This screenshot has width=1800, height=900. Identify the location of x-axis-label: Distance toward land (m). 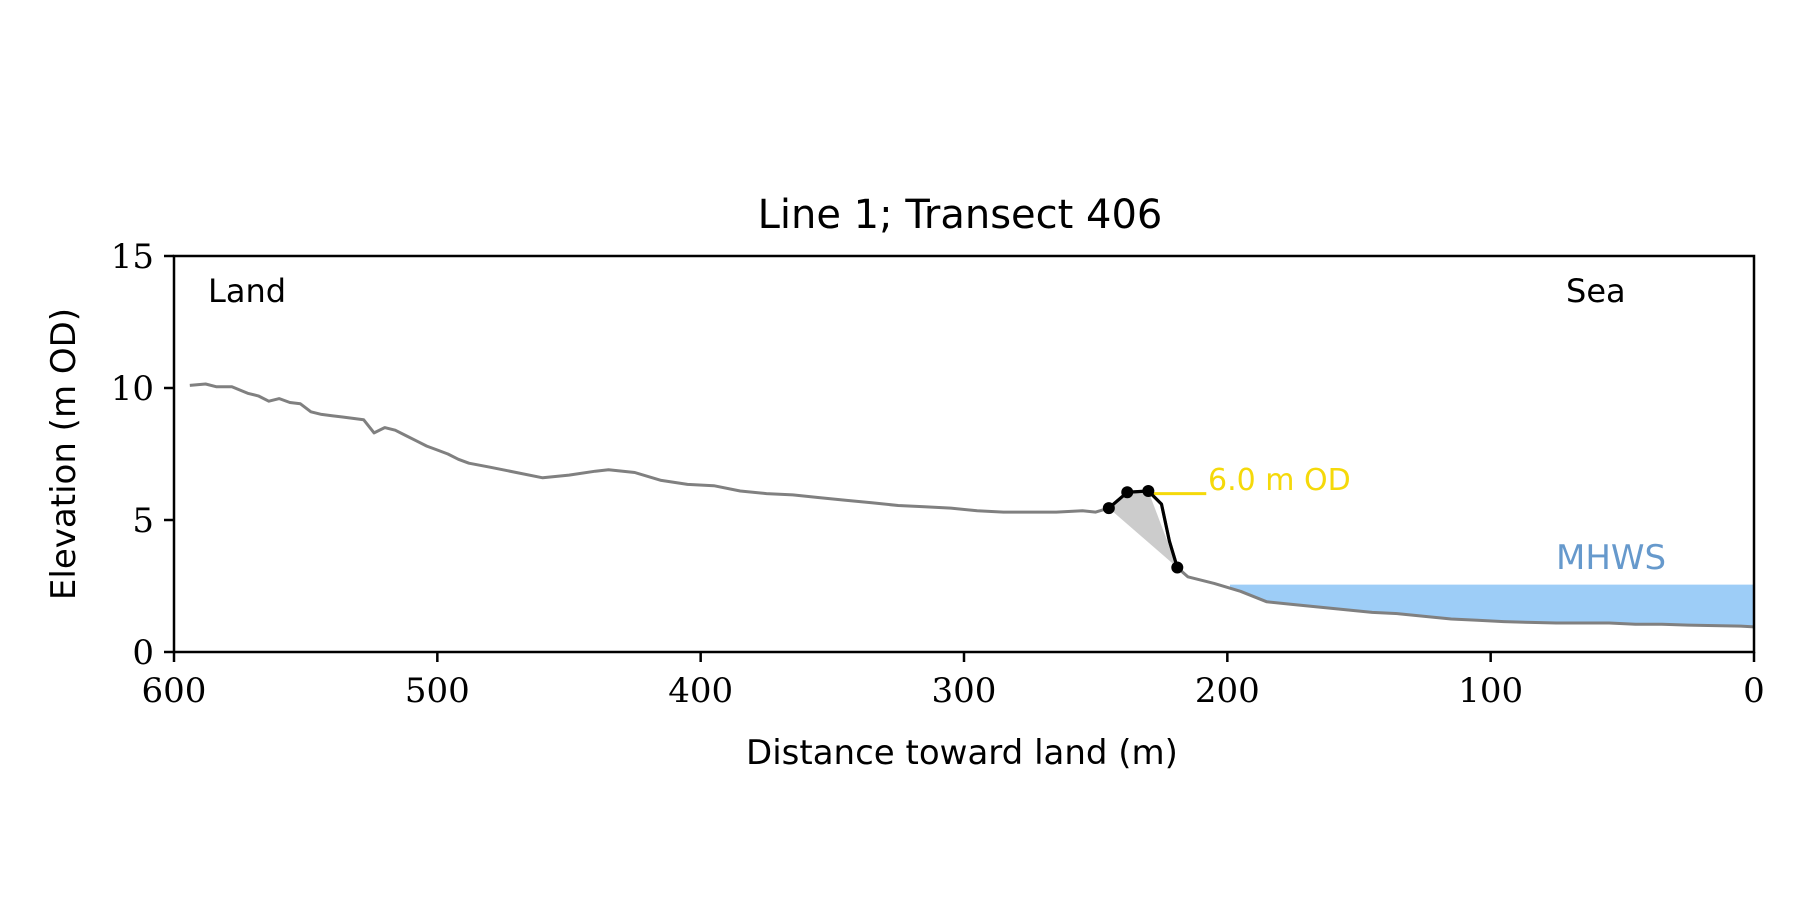
(962, 753).